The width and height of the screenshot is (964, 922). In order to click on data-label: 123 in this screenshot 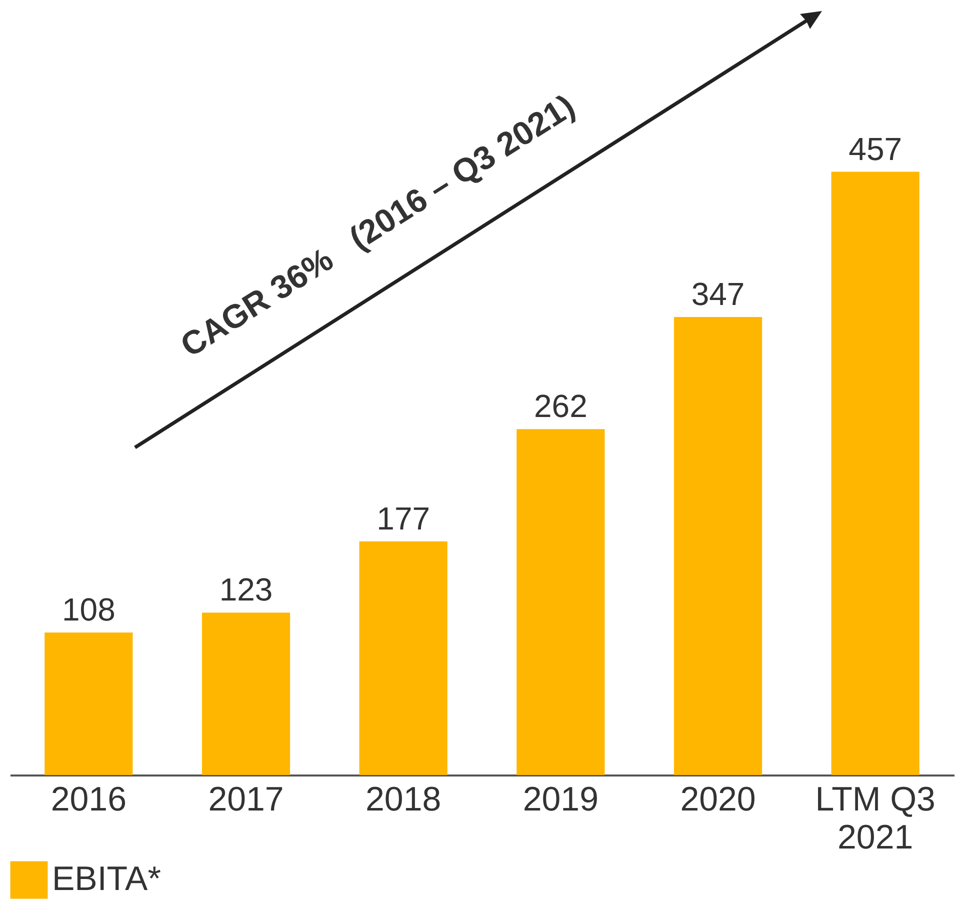, I will do `click(246, 590)`.